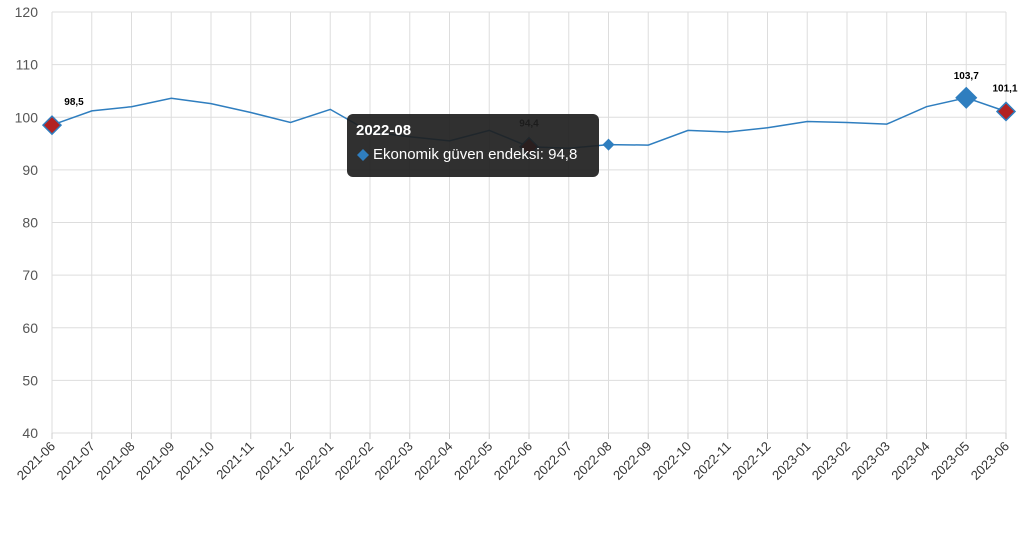 This screenshot has height=539, width=1024. I want to click on data-label: 98,5, so click(74, 102).